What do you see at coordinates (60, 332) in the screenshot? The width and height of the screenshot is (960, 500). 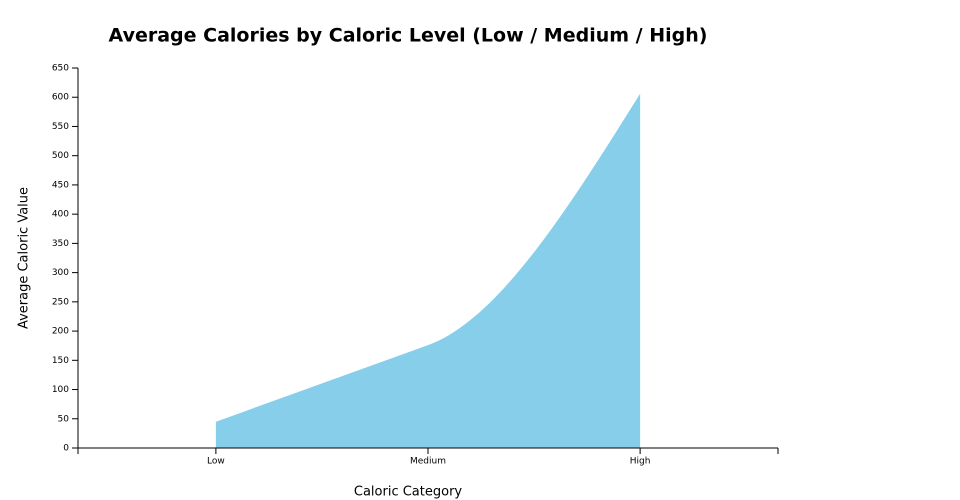 I see `y-tick-label: 200` at bounding box center [60, 332].